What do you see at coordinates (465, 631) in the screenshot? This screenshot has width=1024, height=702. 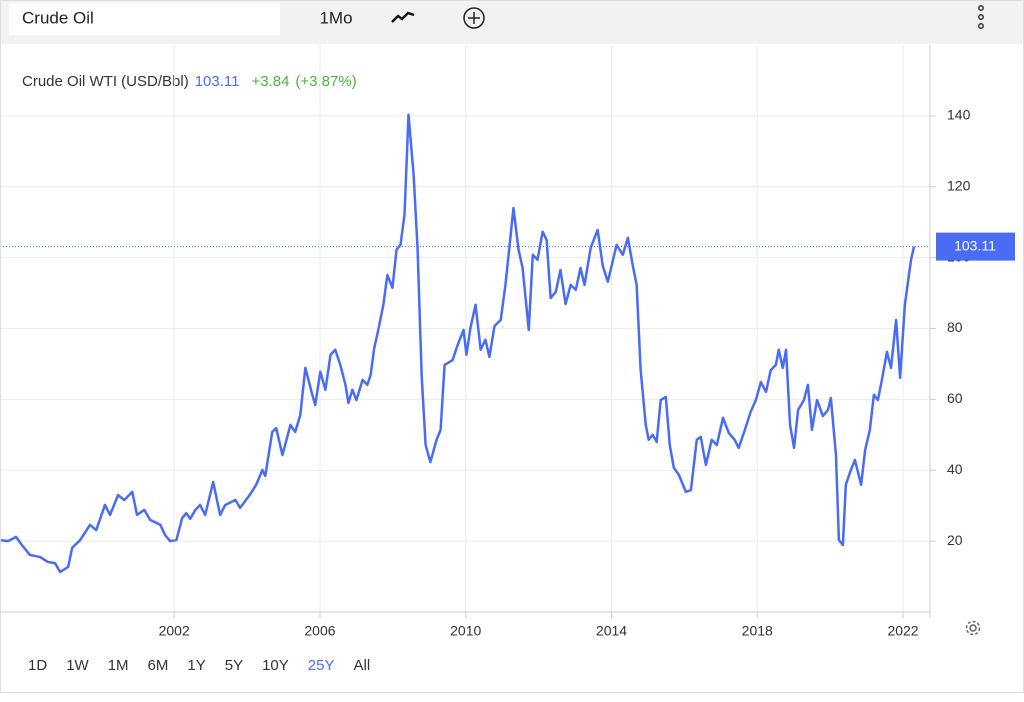 I see `x-tick-label: 2010` at bounding box center [465, 631].